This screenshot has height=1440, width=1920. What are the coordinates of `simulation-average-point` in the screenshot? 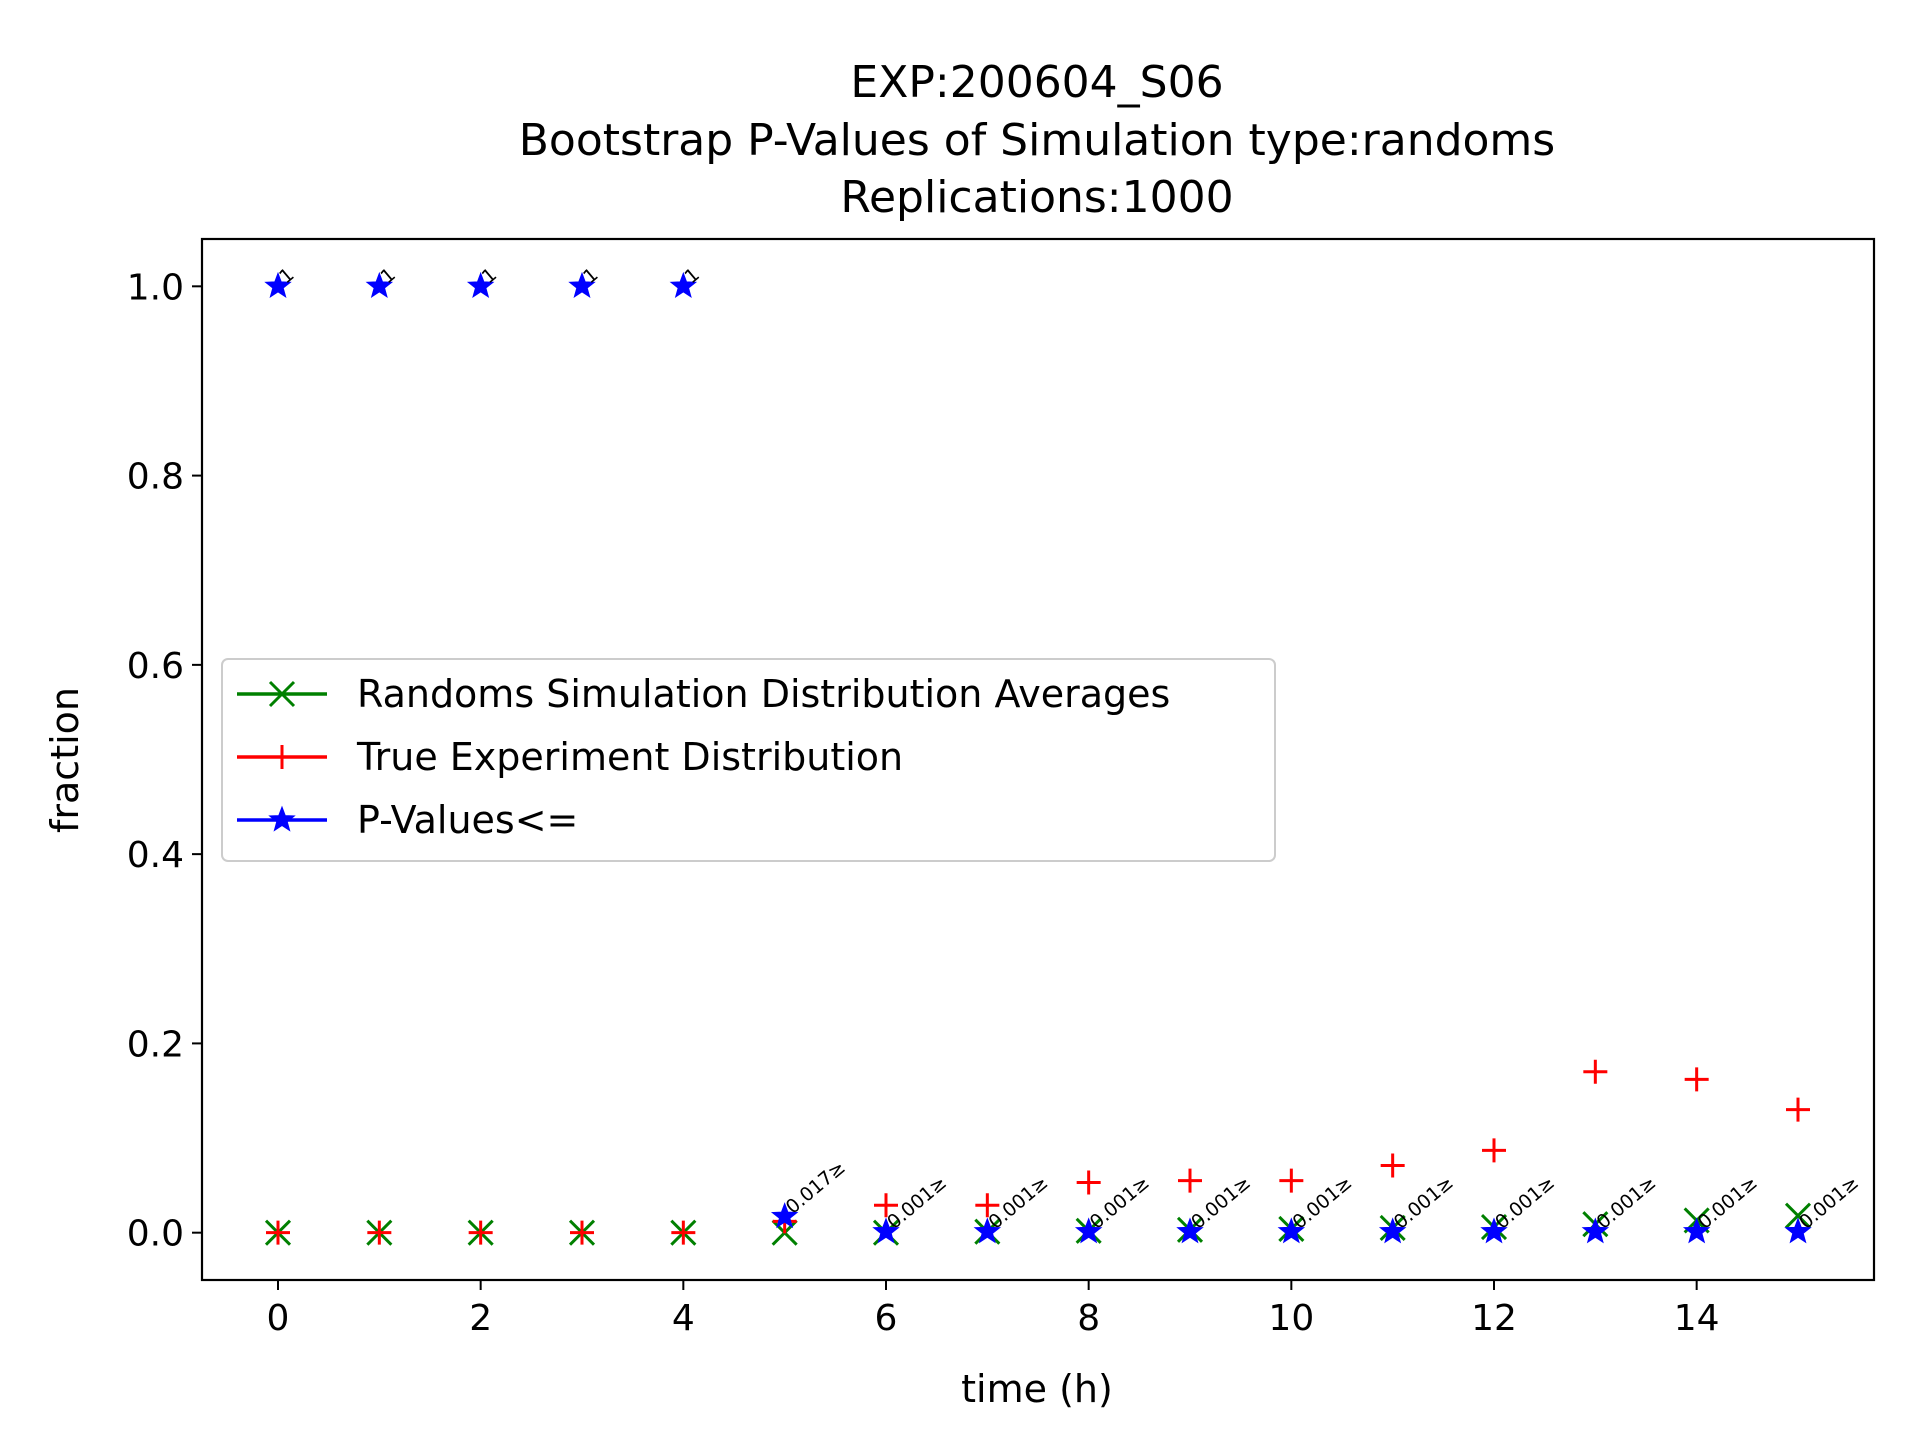 It's located at (1798, 1215).